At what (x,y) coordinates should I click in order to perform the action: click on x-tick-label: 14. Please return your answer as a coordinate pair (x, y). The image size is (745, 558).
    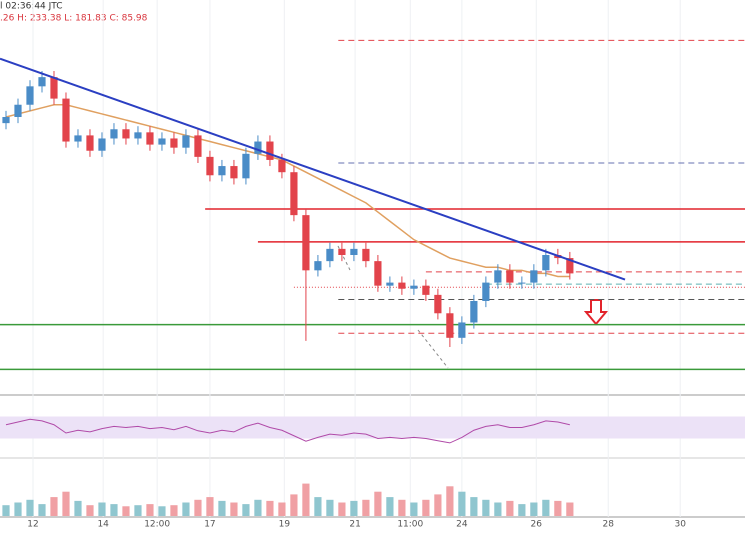
    Looking at the image, I should click on (103, 525).